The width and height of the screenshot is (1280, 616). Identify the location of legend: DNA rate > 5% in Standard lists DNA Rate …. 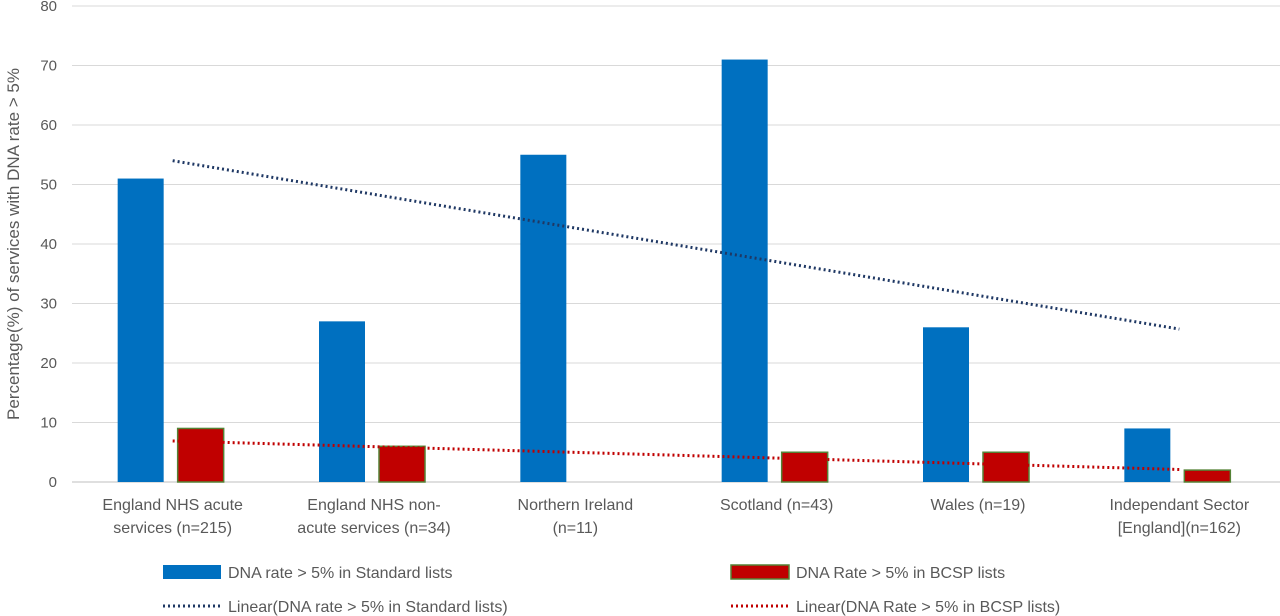
(611, 590).